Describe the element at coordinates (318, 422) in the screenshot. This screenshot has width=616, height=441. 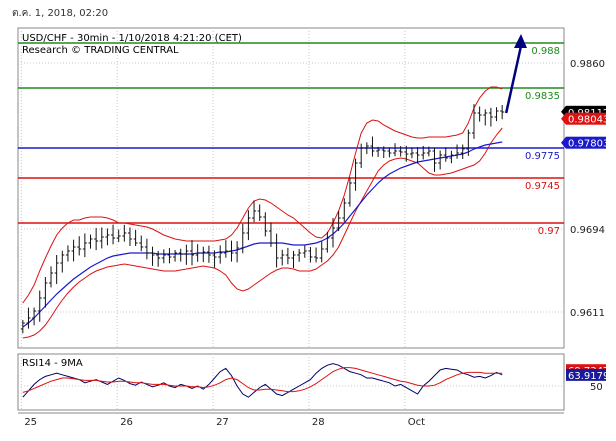
I see `x-tick-label: 28` at that location.